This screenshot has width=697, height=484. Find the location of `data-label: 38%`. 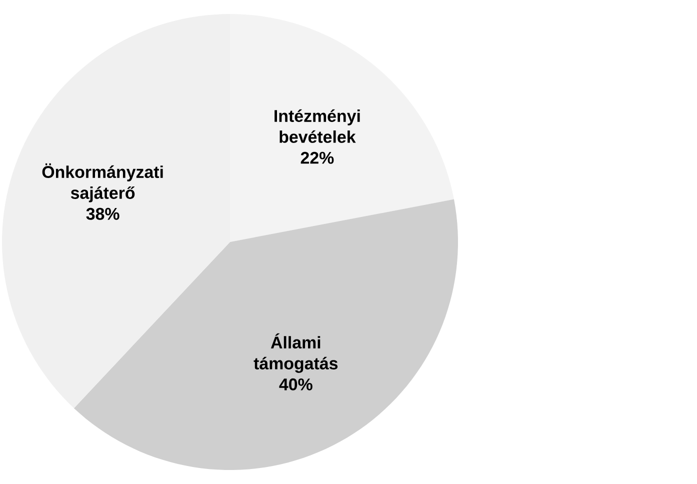

data-label: 38% is located at coordinates (103, 214).